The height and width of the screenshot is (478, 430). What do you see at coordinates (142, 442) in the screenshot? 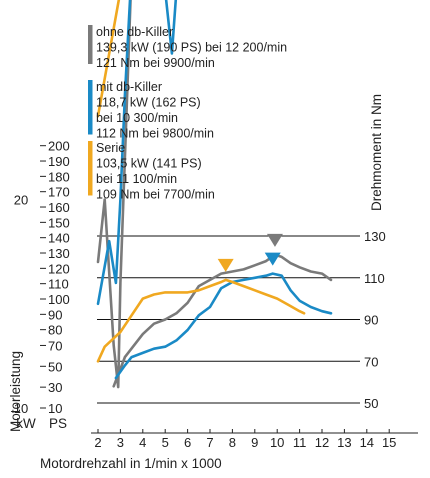
I see `x-tick-label: 4` at bounding box center [142, 442].